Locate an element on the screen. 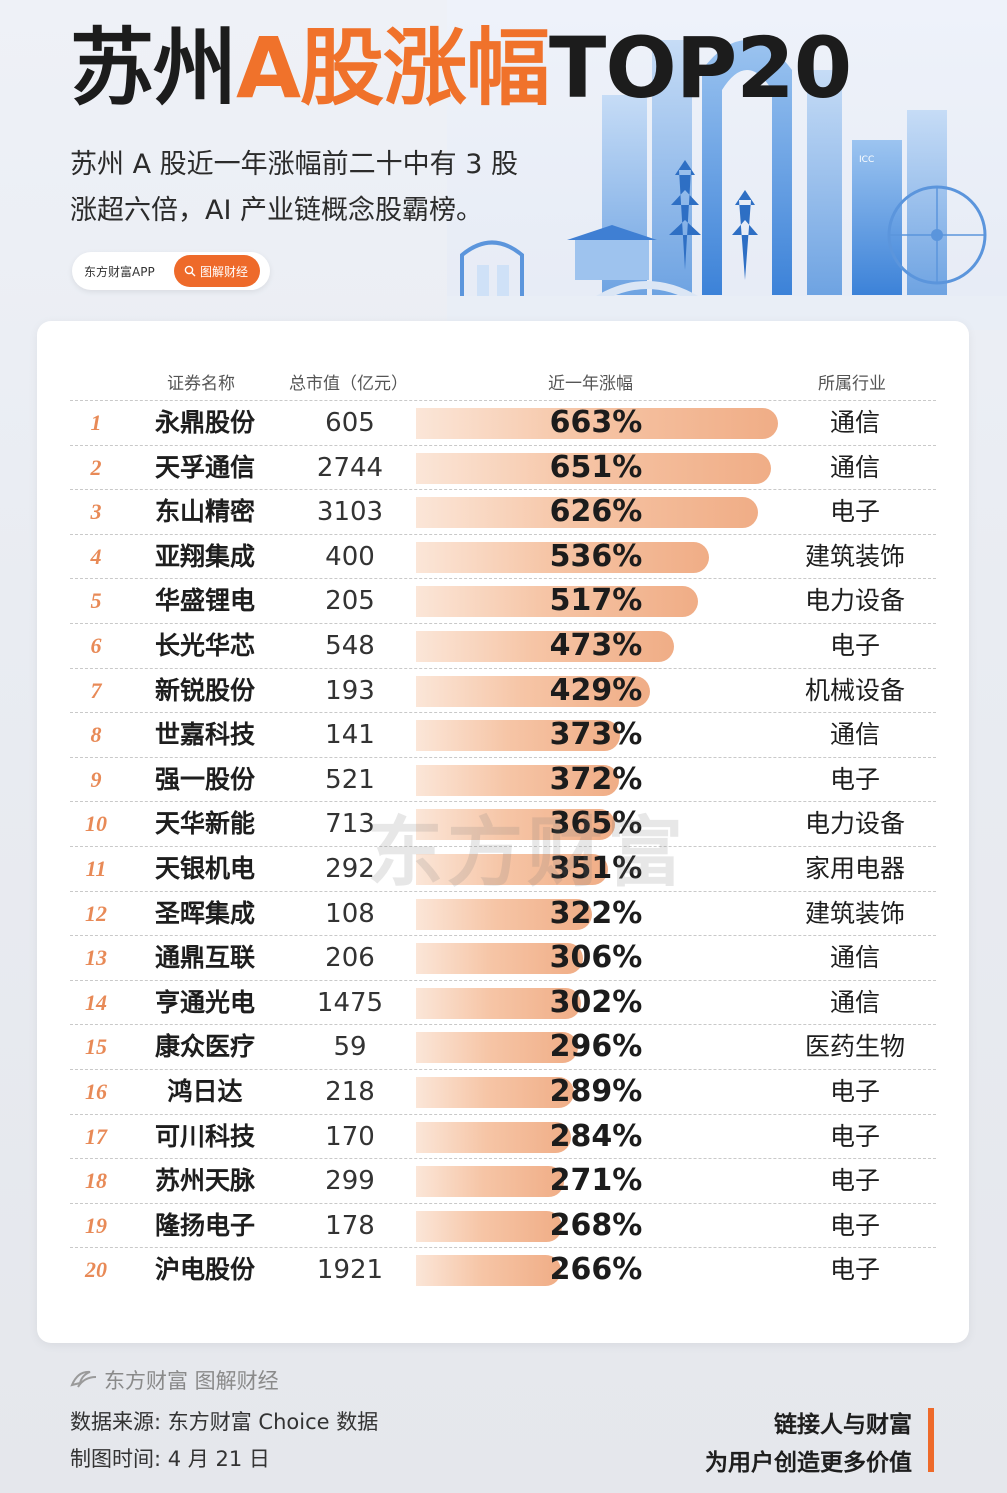 Image resolution: width=1007 pixels, height=1493 pixels. change-cell: 651% is located at coordinates (616, 468).